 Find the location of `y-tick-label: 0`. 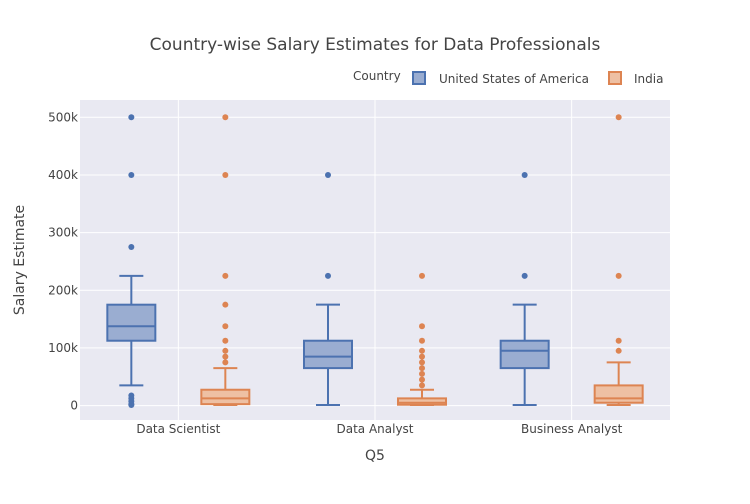

y-tick-label: 0 is located at coordinates (74, 406).